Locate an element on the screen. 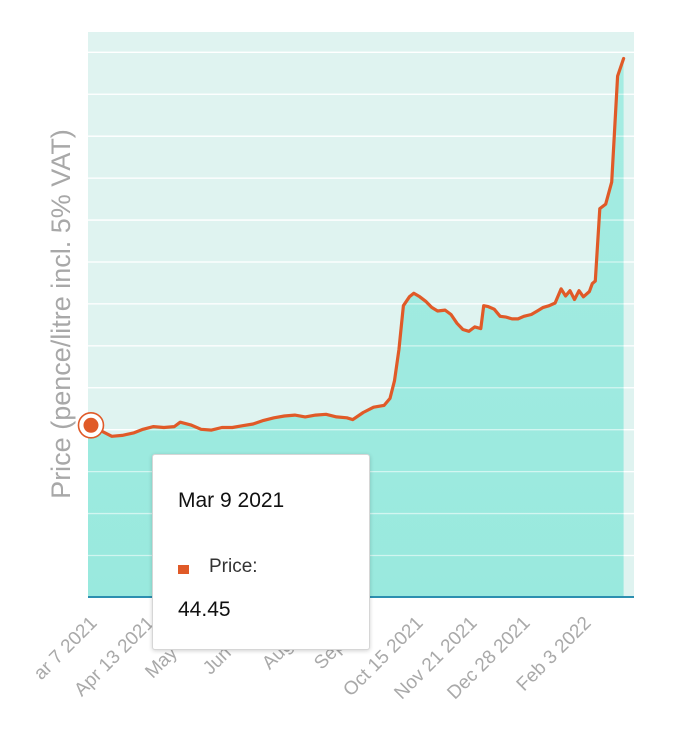  hover-point is located at coordinates (91, 425).